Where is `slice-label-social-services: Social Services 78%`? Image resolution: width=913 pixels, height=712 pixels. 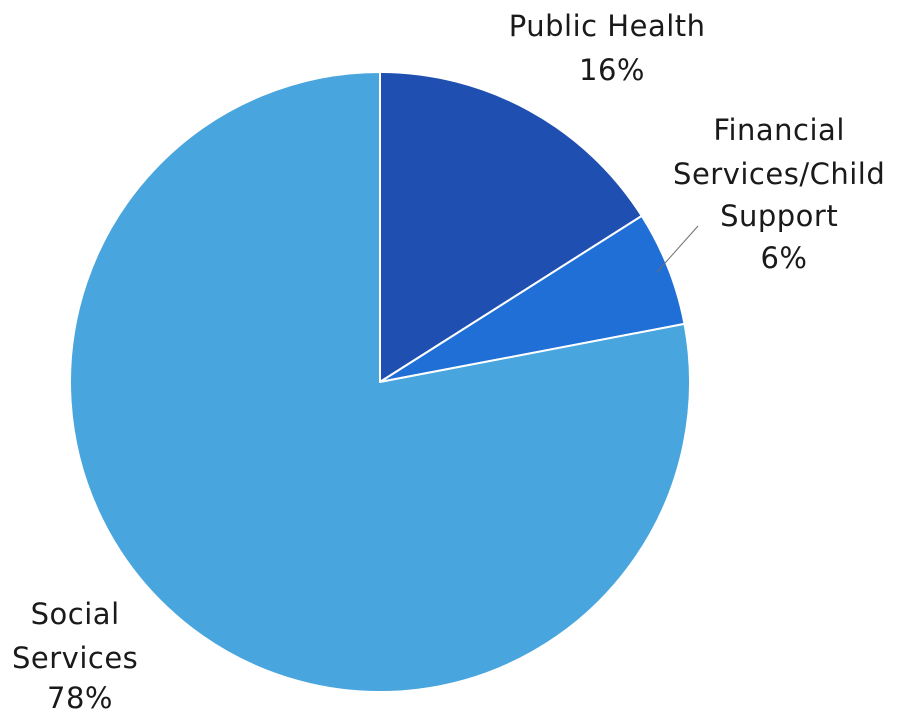 slice-label-social-services: Social Services 78% is located at coordinates (80, 654).